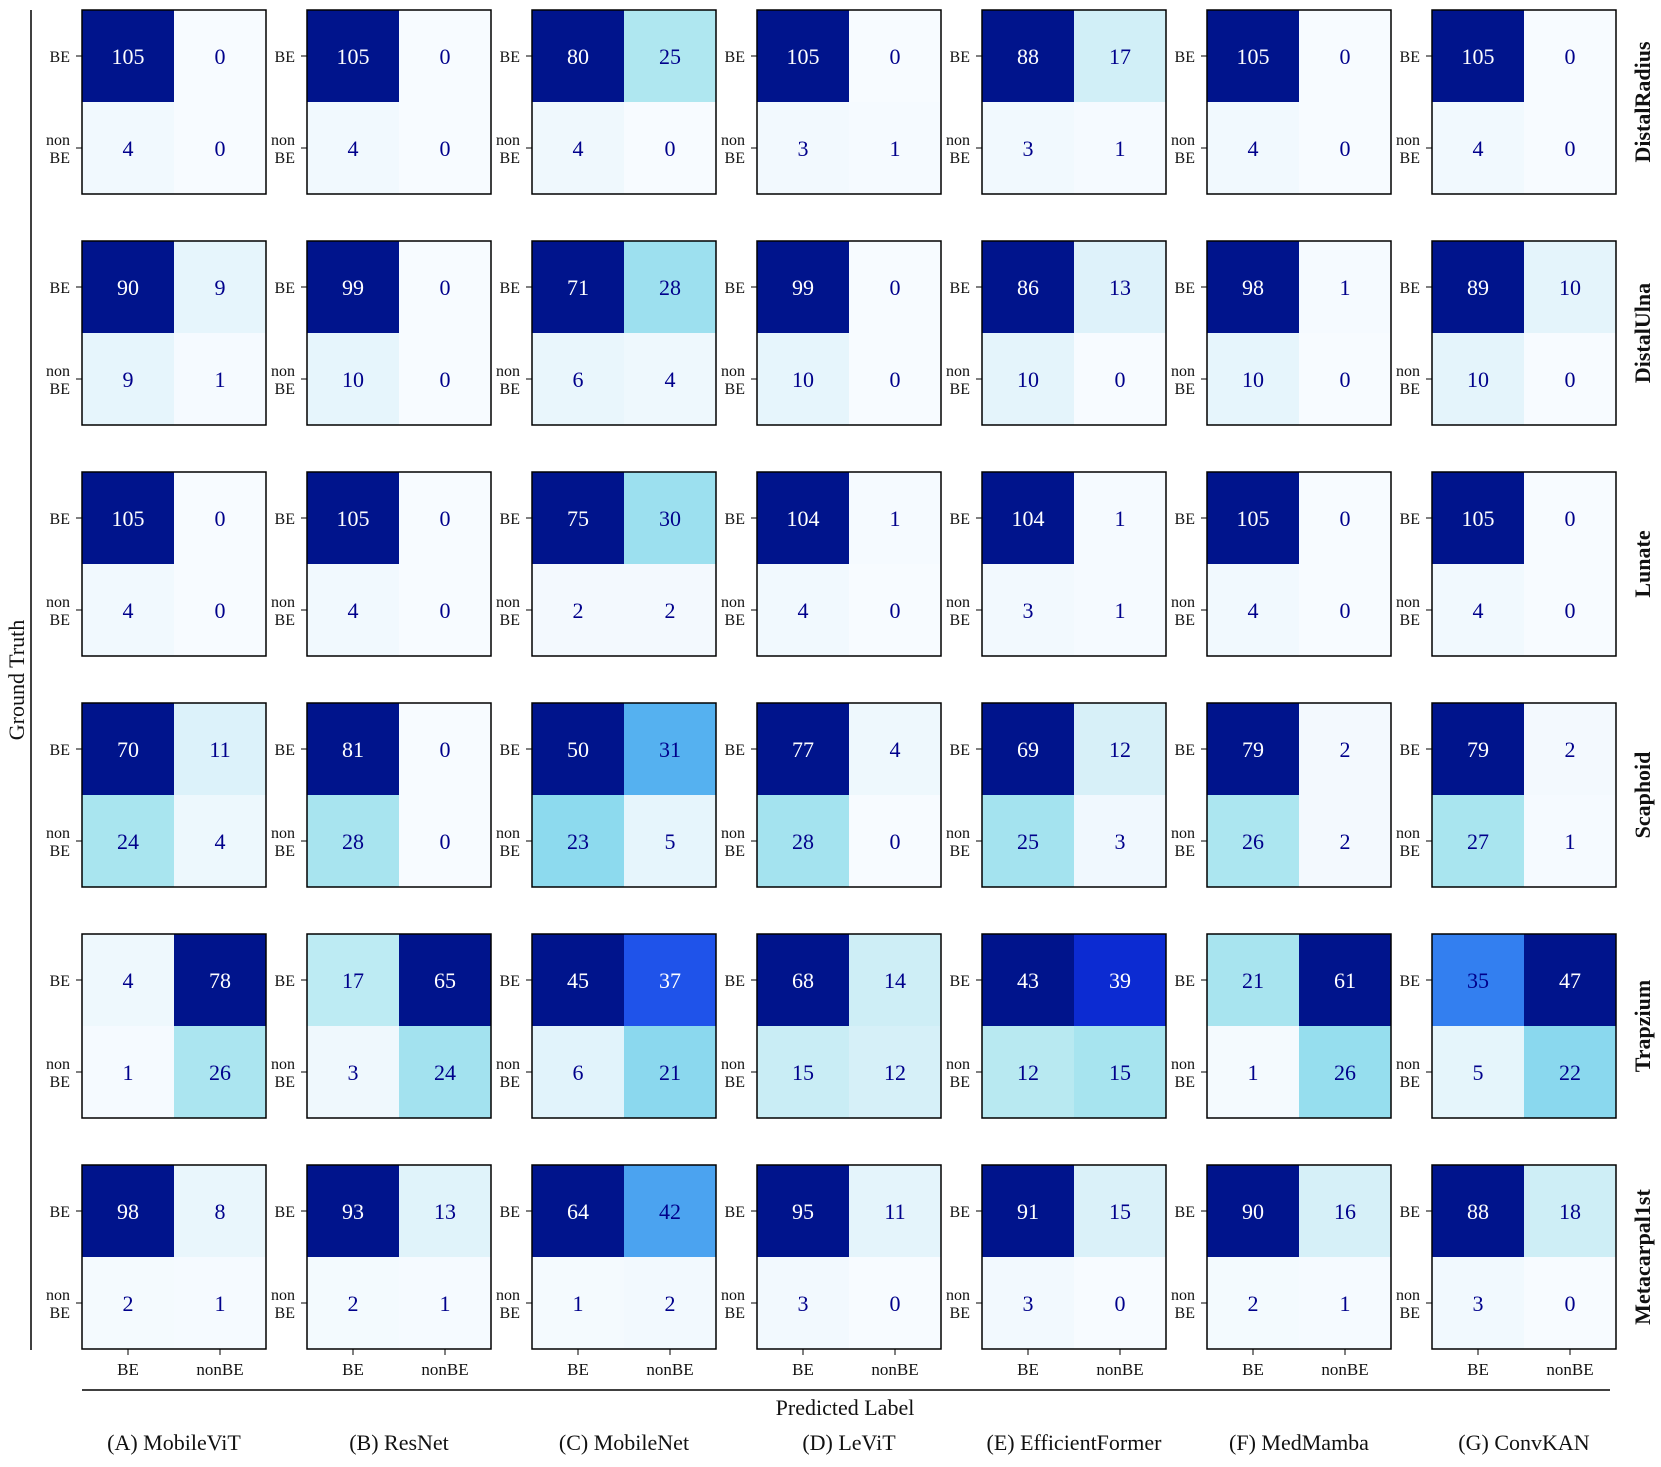 This screenshot has width=1661, height=1467. What do you see at coordinates (128, 749) in the screenshot?
I see `cell-value: 70` at bounding box center [128, 749].